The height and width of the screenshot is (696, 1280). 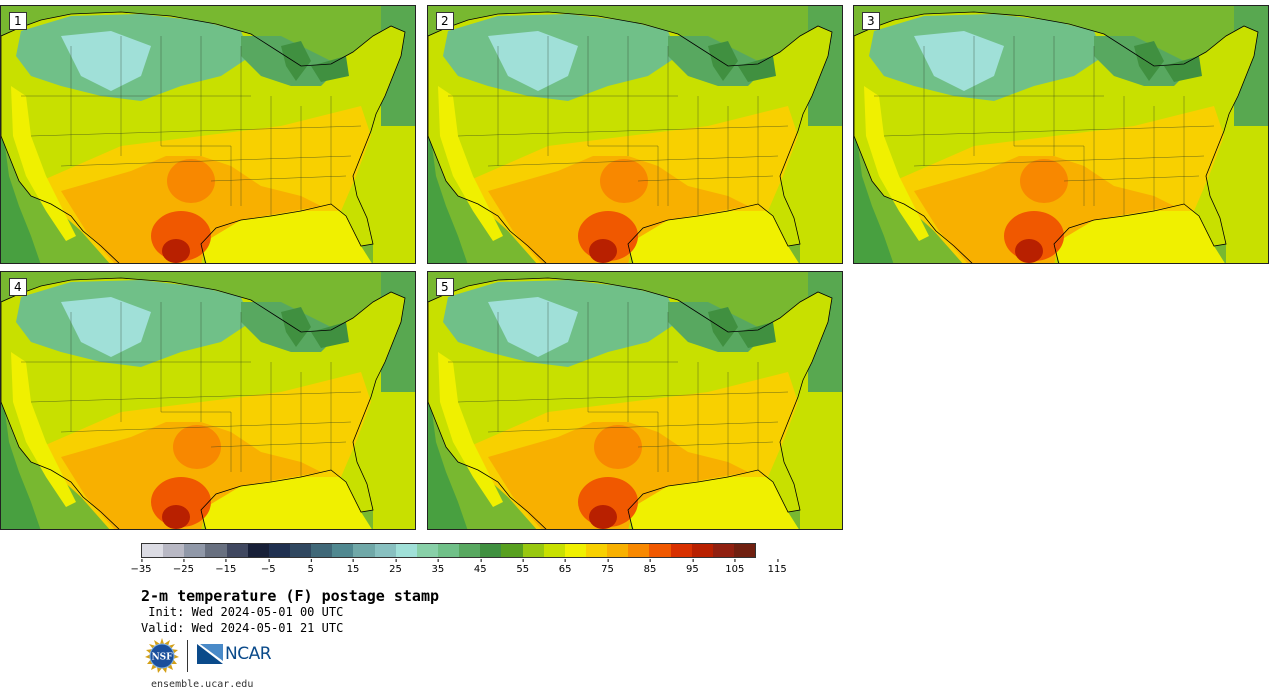 I want to click on colorbar-tick-label: 105, so click(x=735, y=567).